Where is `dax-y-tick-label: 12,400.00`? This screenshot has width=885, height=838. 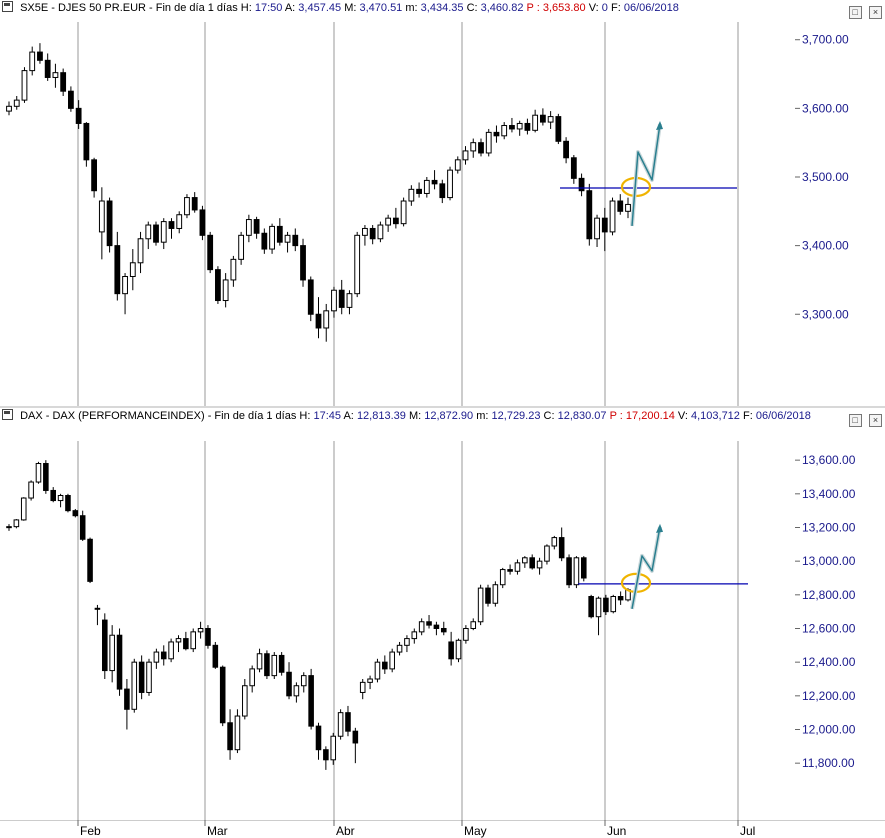
dax-y-tick-label: 12,400.00 is located at coordinates (829, 662).